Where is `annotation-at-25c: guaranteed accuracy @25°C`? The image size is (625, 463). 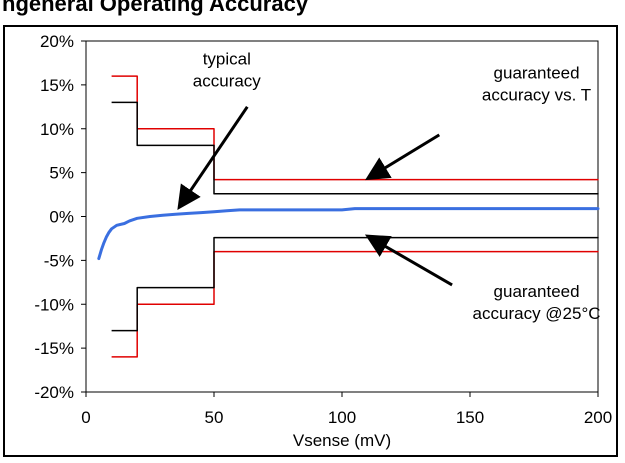 annotation-at-25c: guaranteed accuracy @25°C is located at coordinates (537, 302).